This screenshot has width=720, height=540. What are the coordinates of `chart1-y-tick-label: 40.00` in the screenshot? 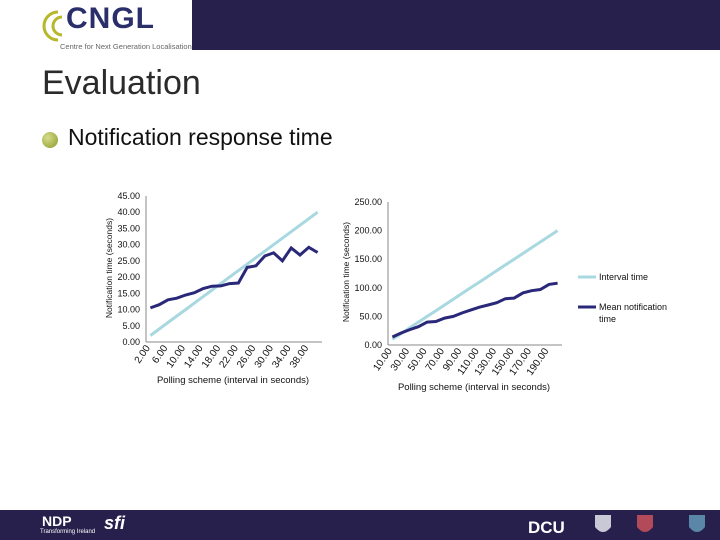 It's located at (128, 212).